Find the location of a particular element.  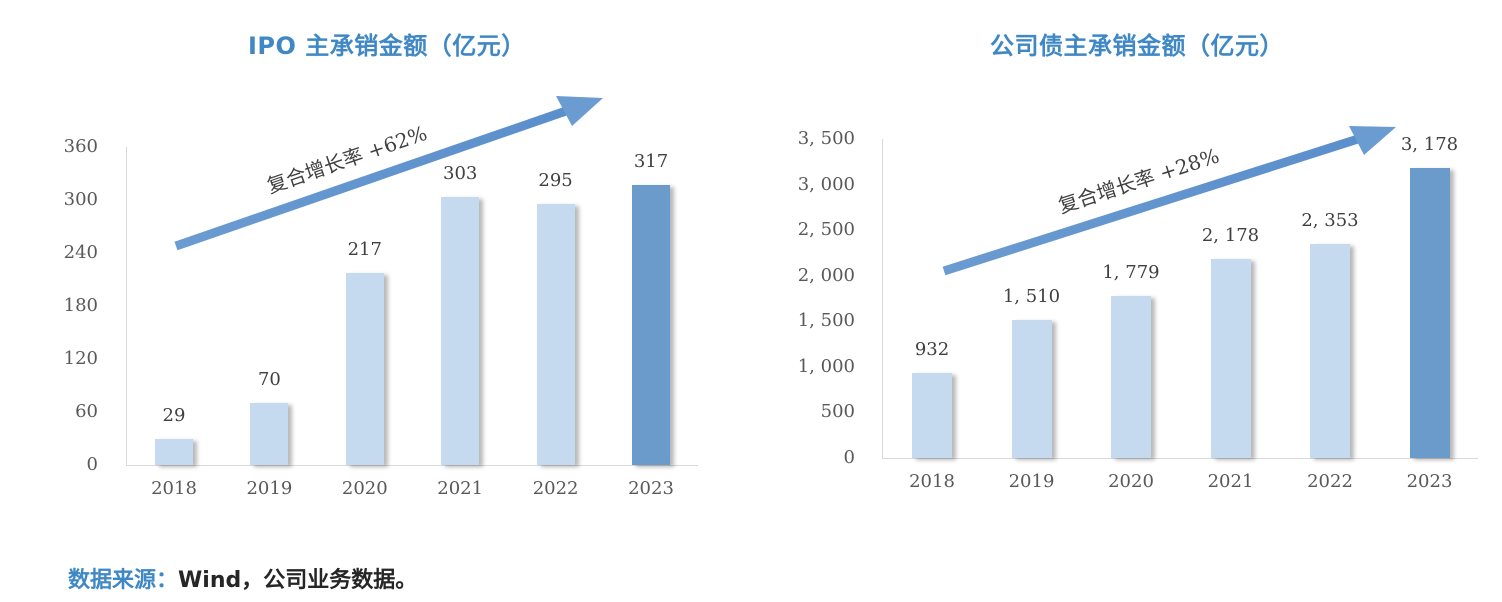

value-label-2018: 932 is located at coordinates (932, 350).